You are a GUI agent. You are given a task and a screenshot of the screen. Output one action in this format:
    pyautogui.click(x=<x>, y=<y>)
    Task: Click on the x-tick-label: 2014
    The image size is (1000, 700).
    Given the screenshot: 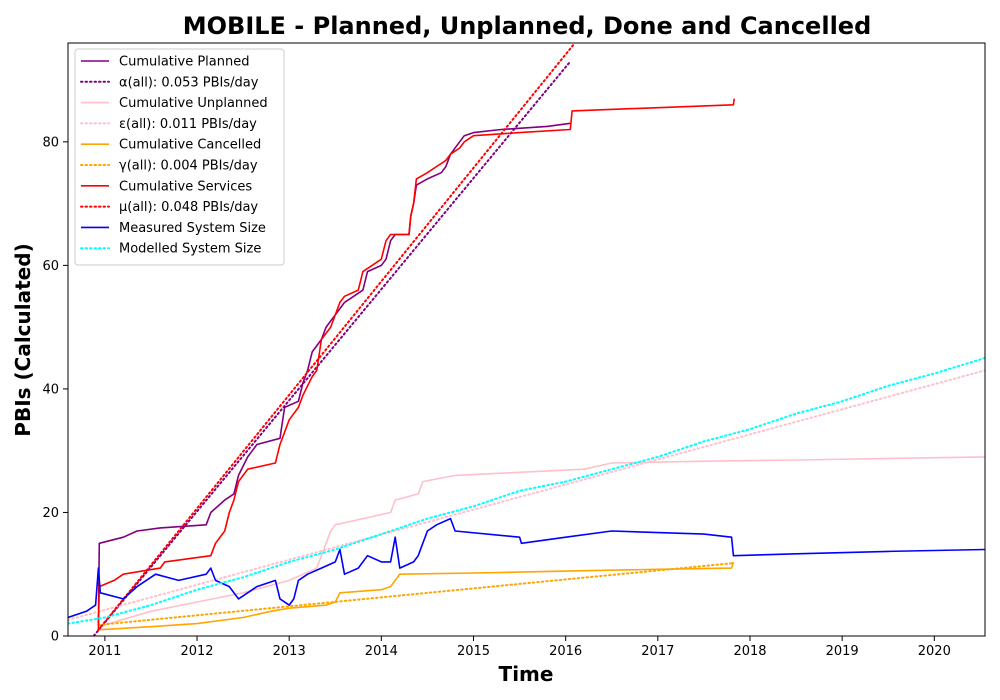 What is the action you would take?
    pyautogui.click(x=381, y=651)
    